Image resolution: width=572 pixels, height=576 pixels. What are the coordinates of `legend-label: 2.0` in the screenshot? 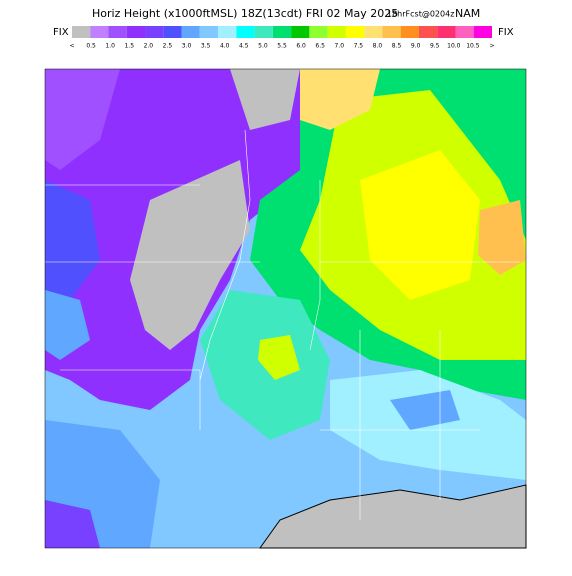 It's located at (149, 46).